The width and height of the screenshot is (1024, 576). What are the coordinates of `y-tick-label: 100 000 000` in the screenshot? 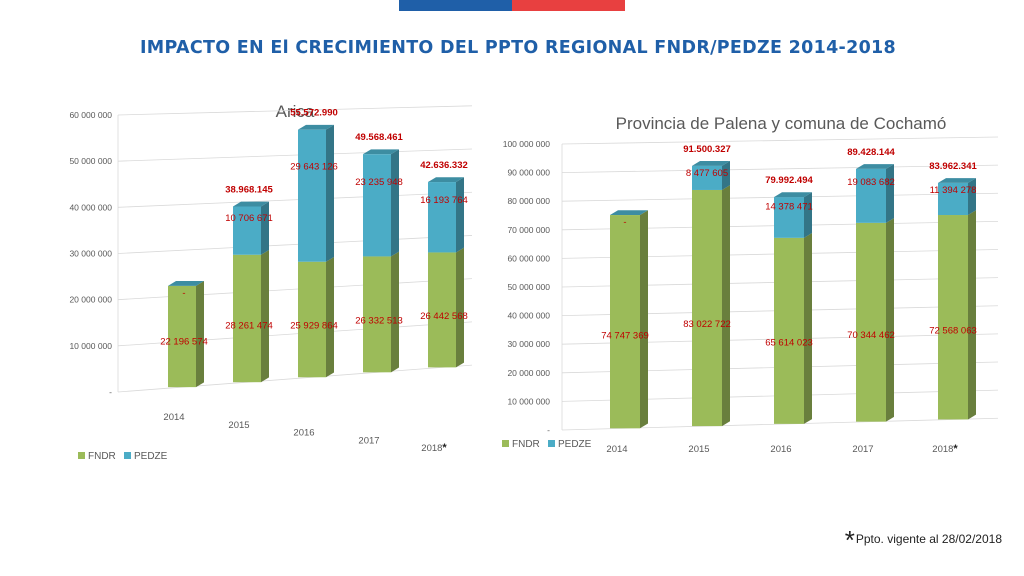 It's located at (527, 144).